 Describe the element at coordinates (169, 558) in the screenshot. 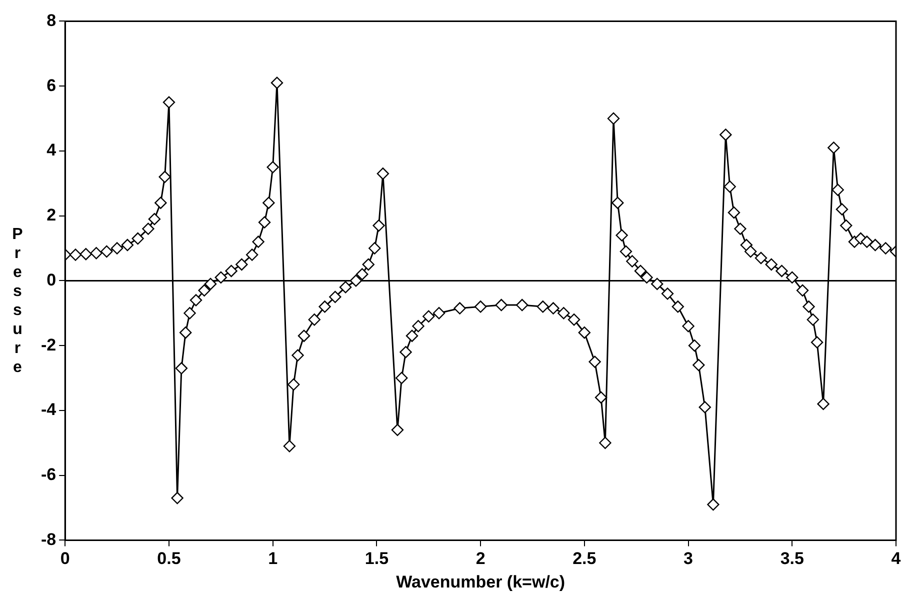

I see `x-tick-label: 0.5` at that location.